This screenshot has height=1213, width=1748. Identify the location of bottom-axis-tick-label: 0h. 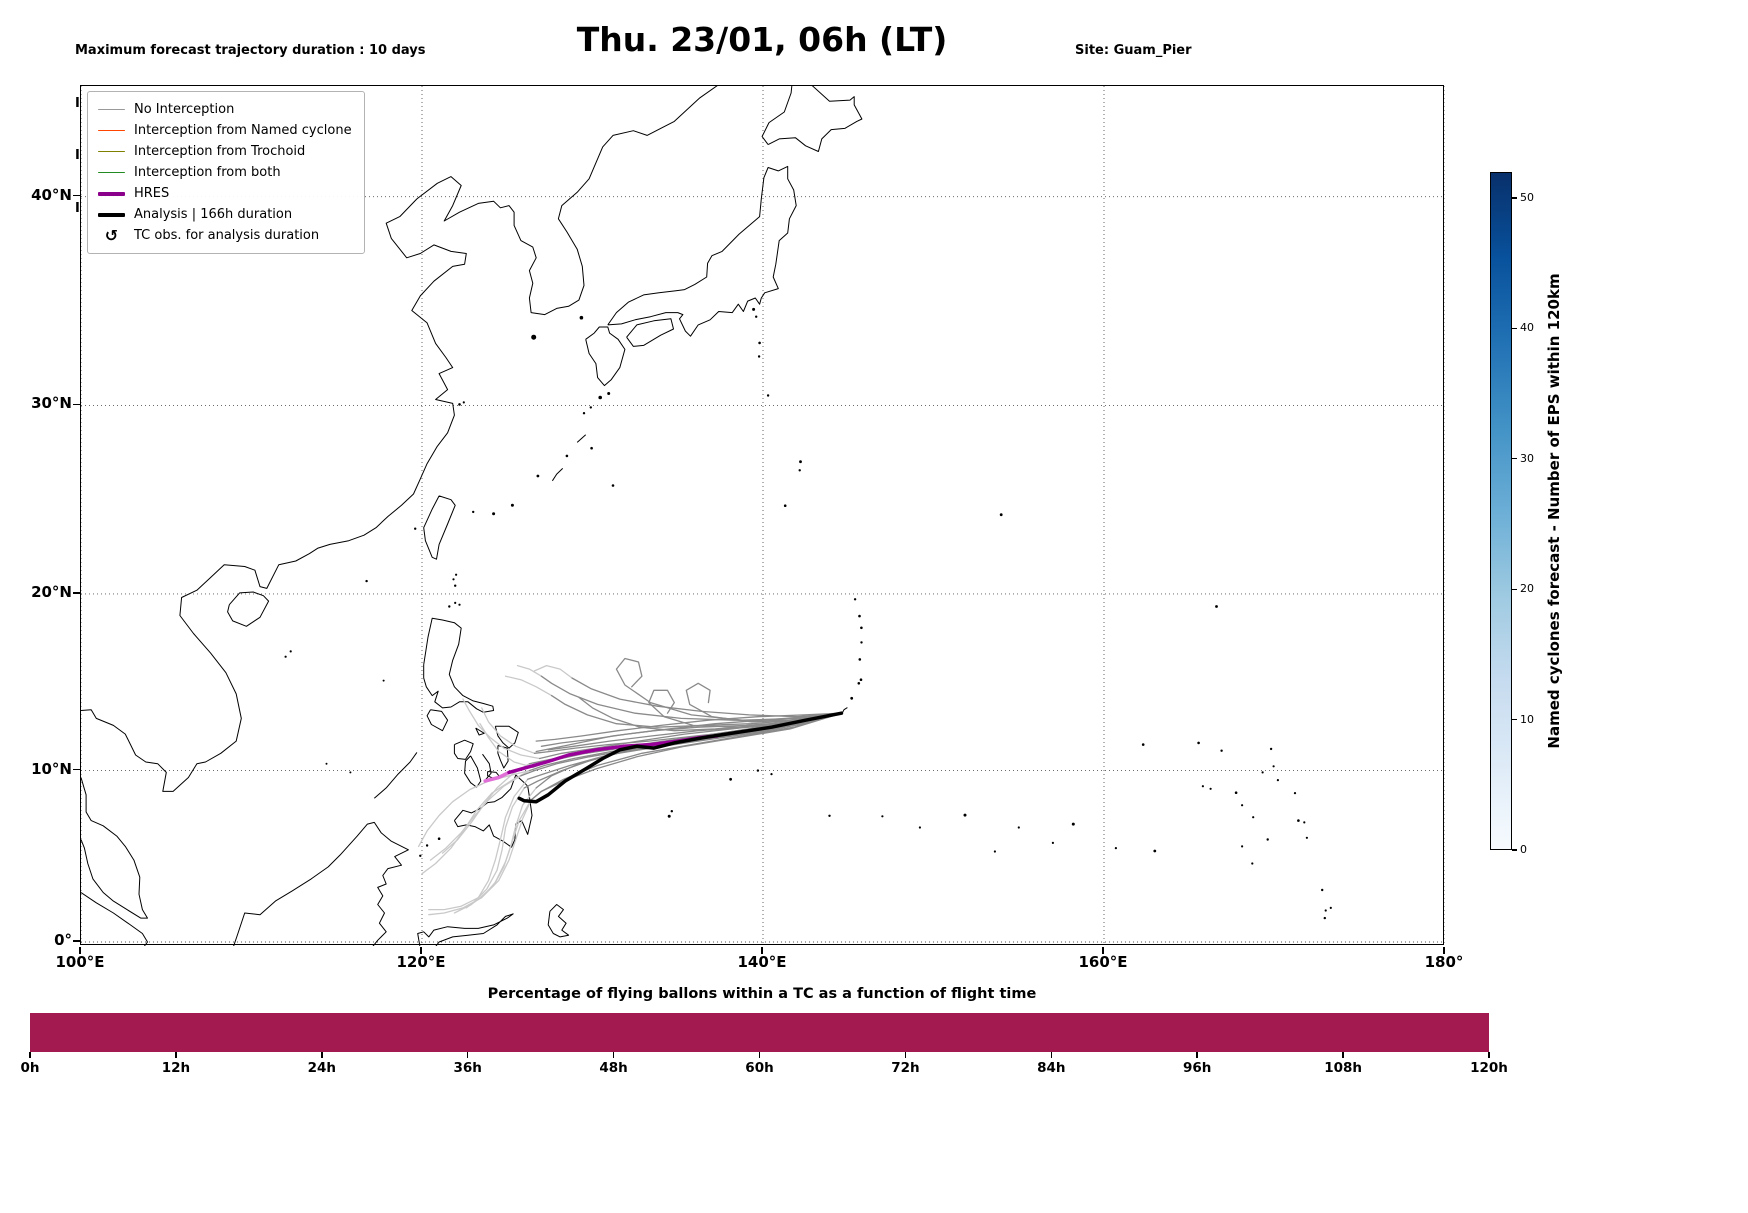
(30, 1068).